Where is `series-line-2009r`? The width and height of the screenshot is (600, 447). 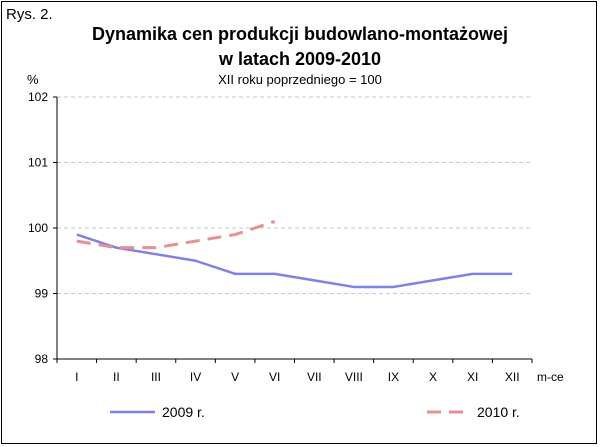
series-line-2009r is located at coordinates (294, 261).